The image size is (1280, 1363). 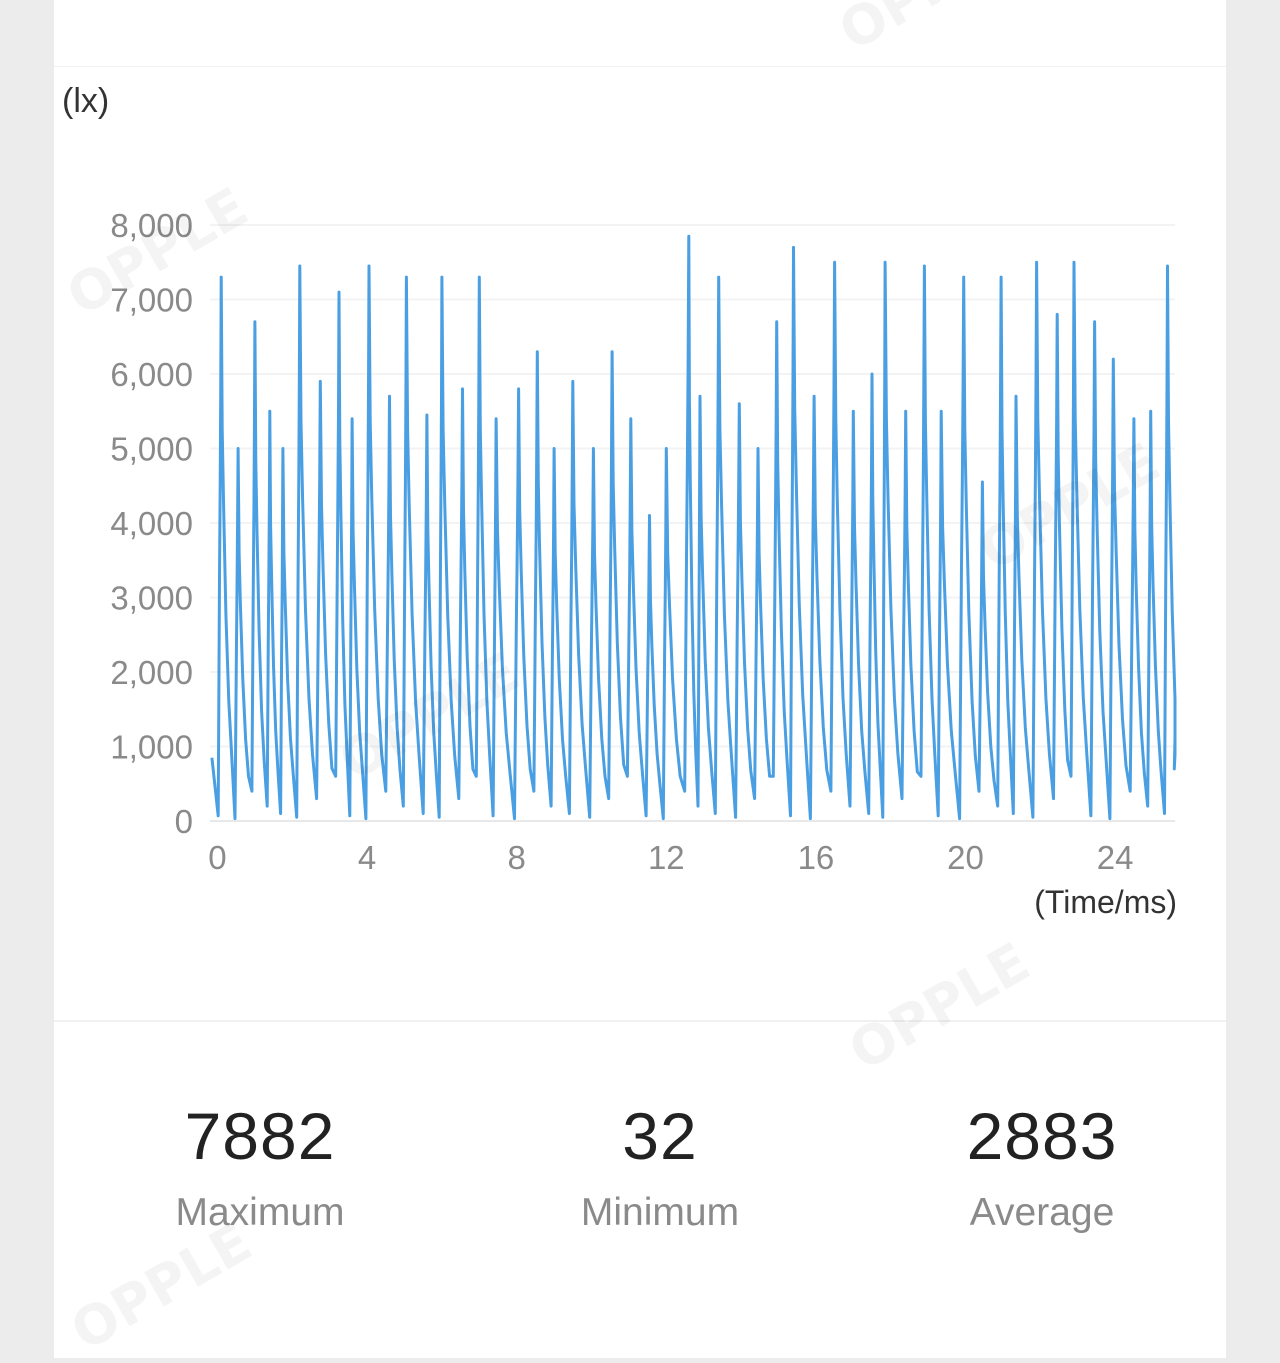 I want to click on stat-maximum: 7882 Maximum, so click(x=260, y=1167).